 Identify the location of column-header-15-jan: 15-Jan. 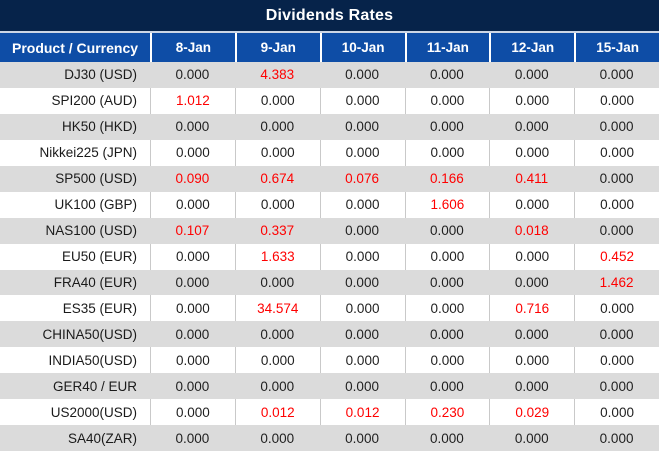
(616, 47).